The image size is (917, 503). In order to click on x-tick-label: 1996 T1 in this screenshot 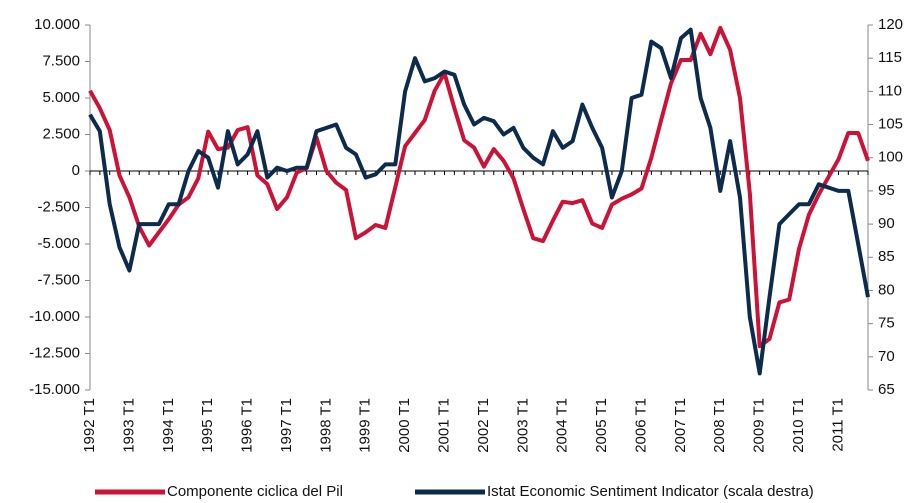, I will do `click(247, 425)`.